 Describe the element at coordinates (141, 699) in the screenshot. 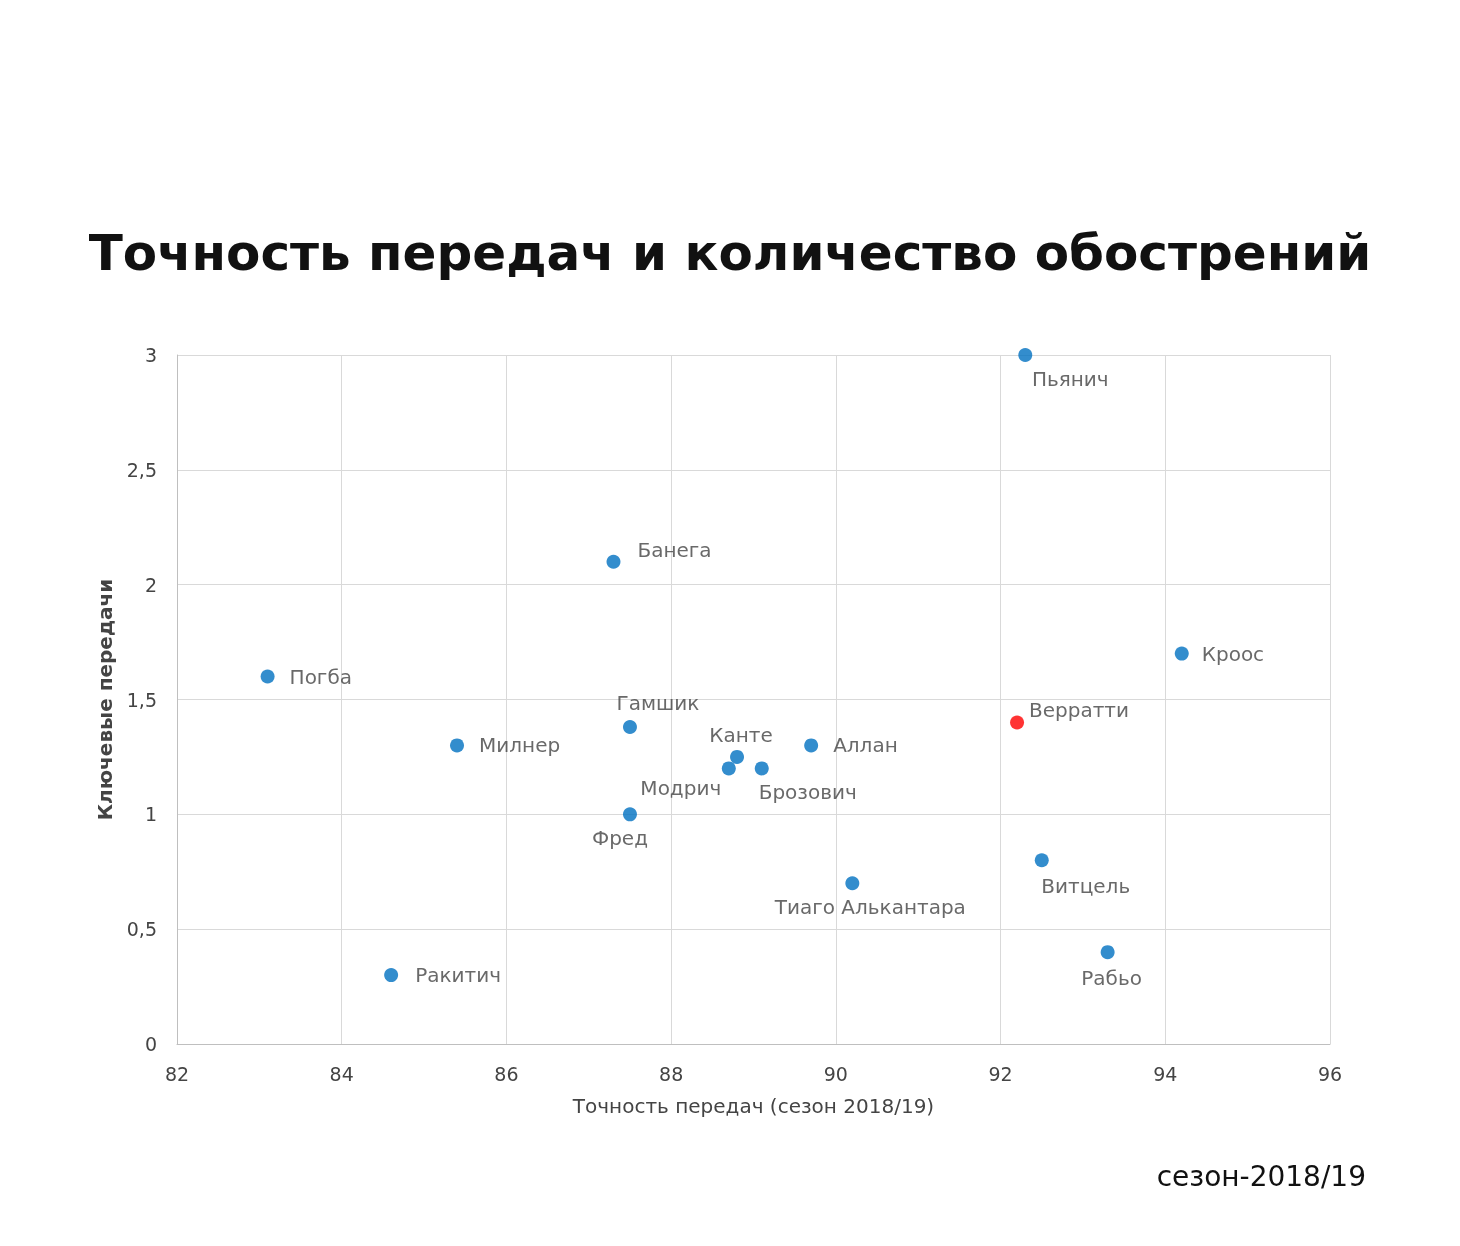

I see `y-tick-label: 1,5` at that location.